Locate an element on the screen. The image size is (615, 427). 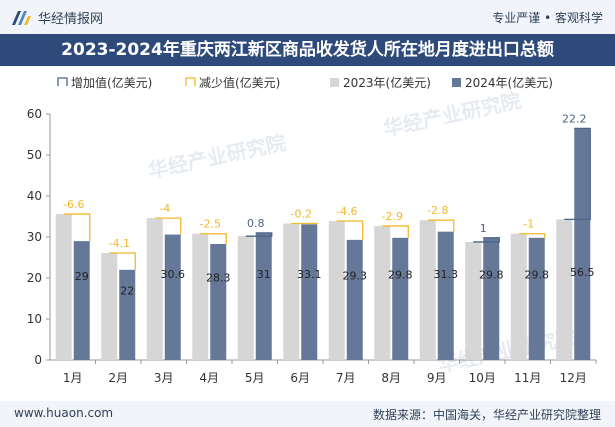
change-label: -1 is located at coordinates (528, 224).